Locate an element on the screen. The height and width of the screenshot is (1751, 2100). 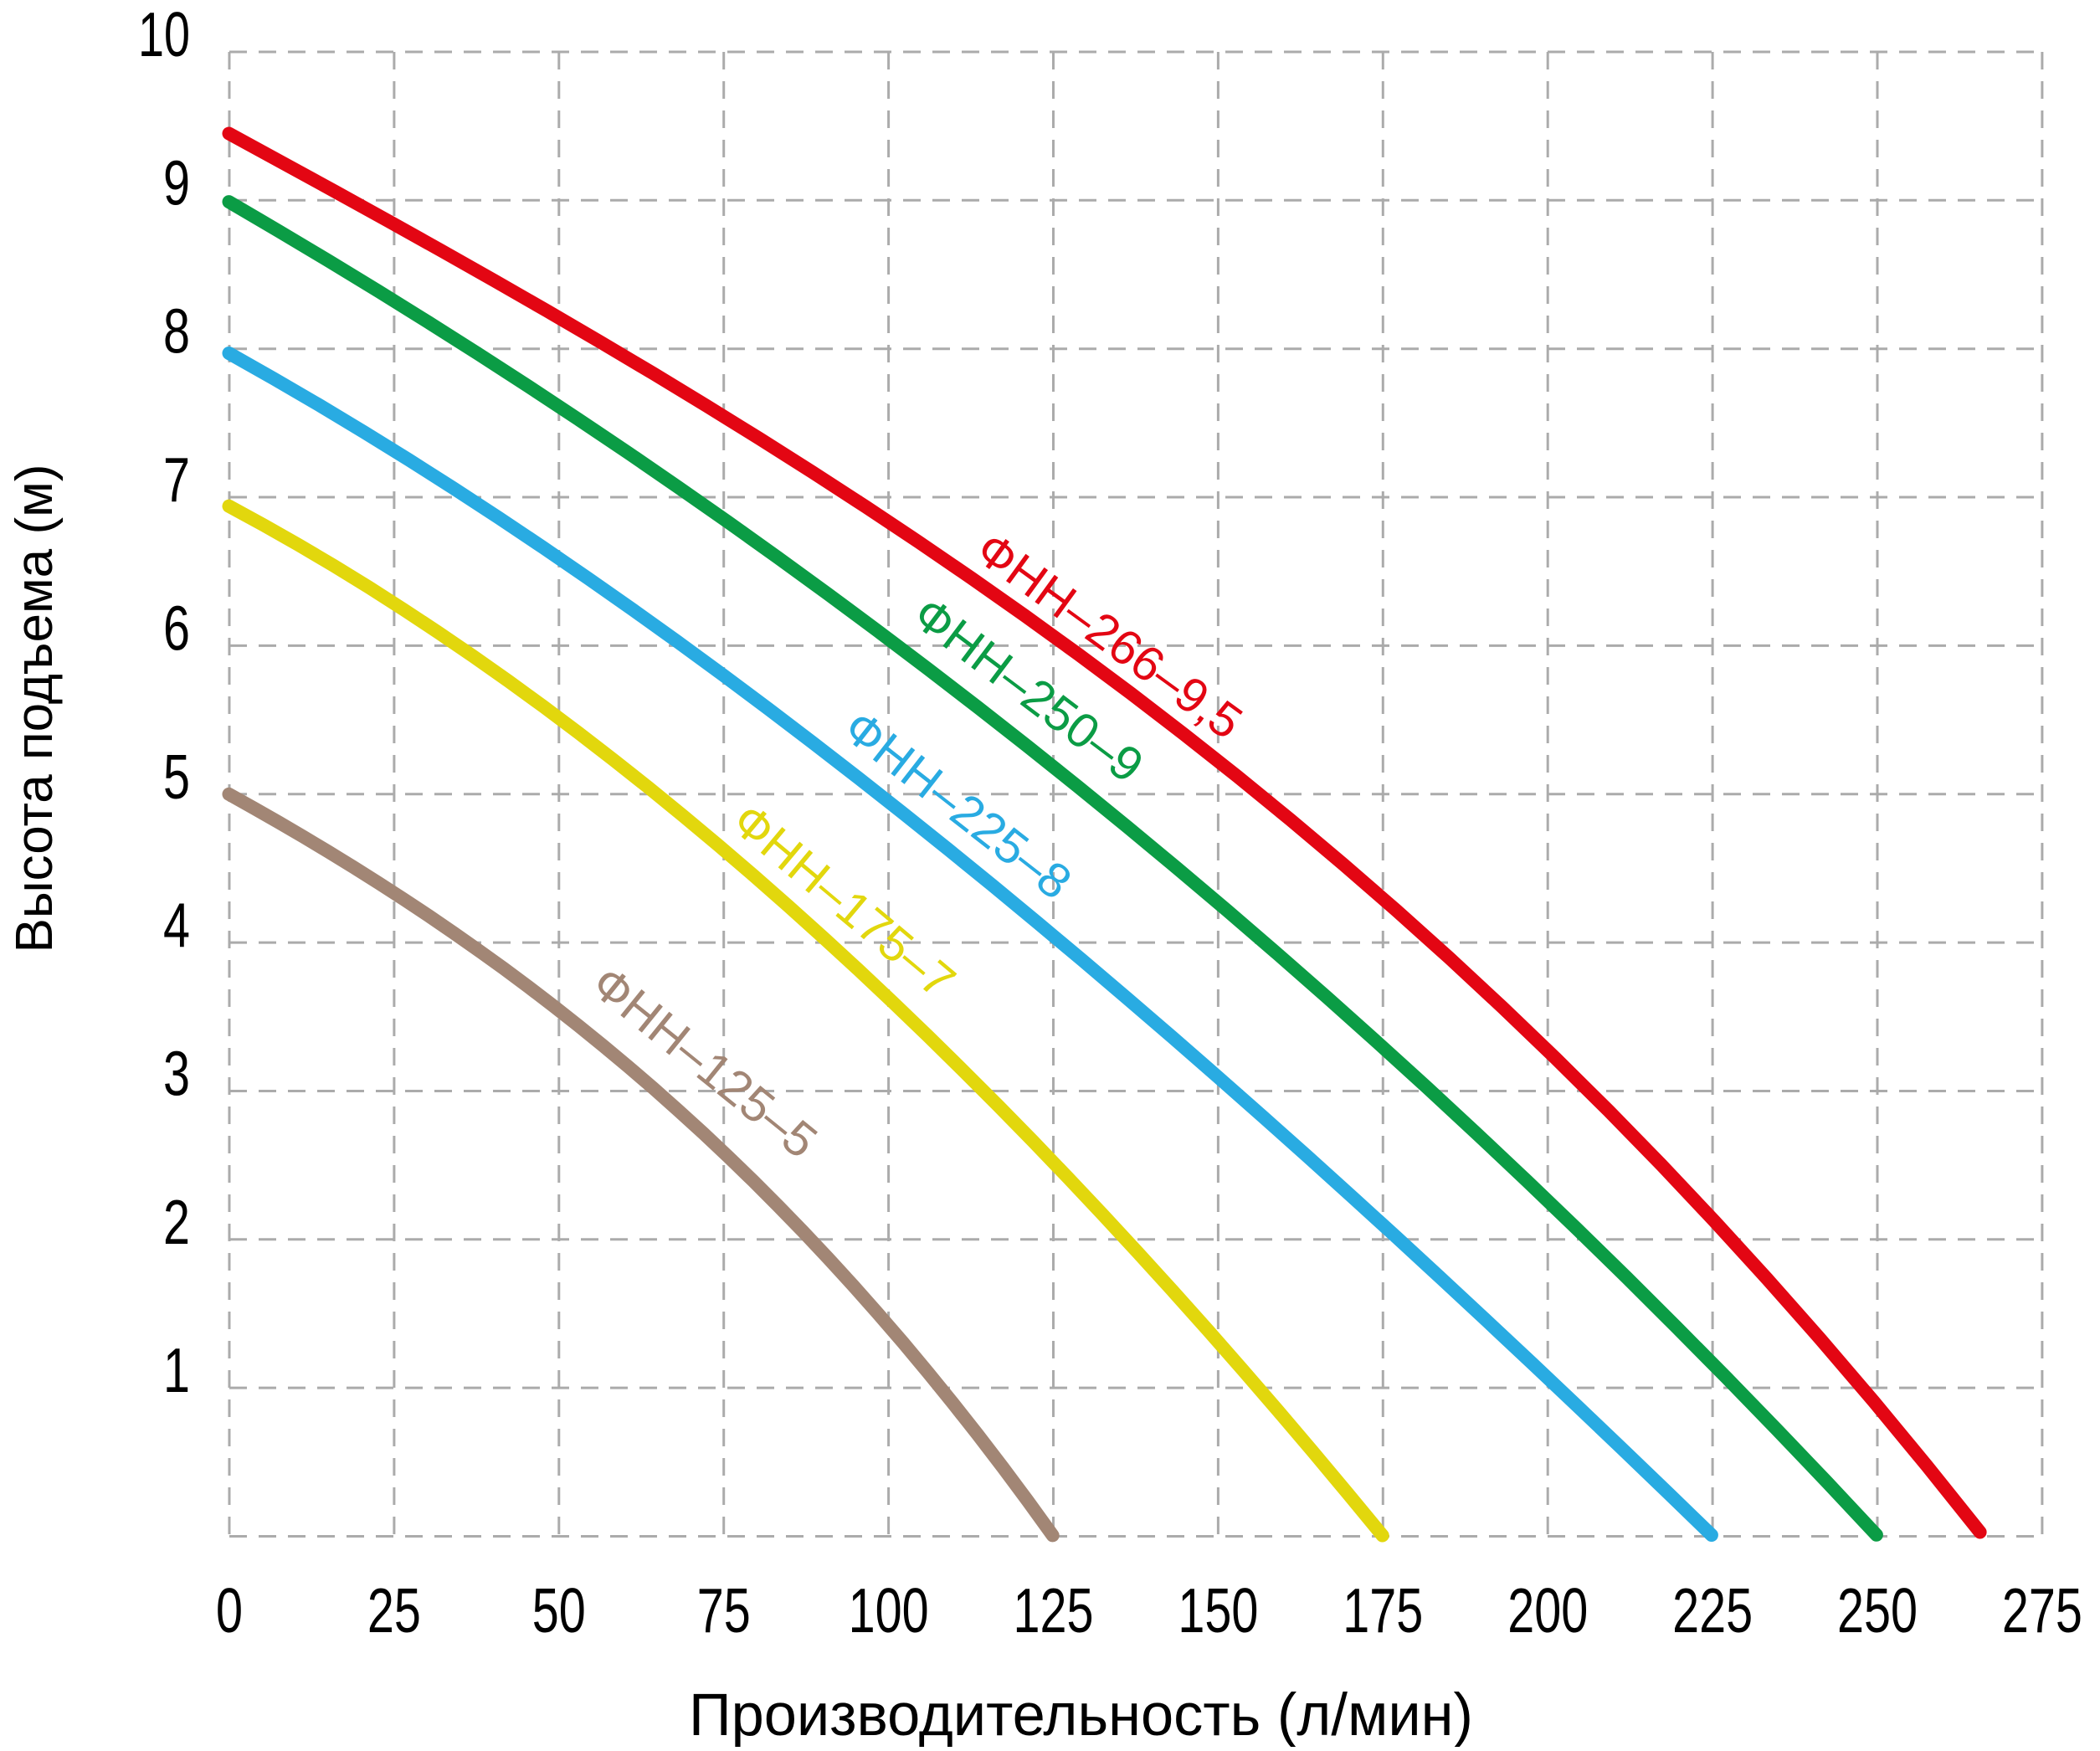
svg-text: 100 is located at coordinates (889, 1610).